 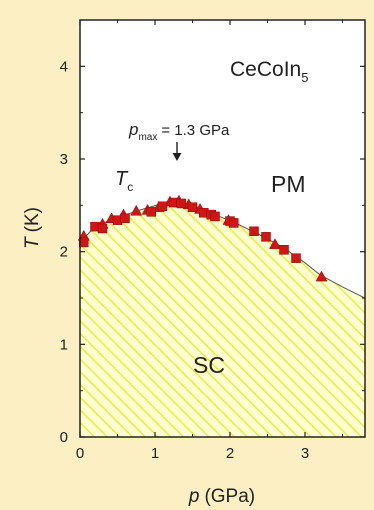 I want to click on x-tick-label: 2, so click(x=230, y=453).